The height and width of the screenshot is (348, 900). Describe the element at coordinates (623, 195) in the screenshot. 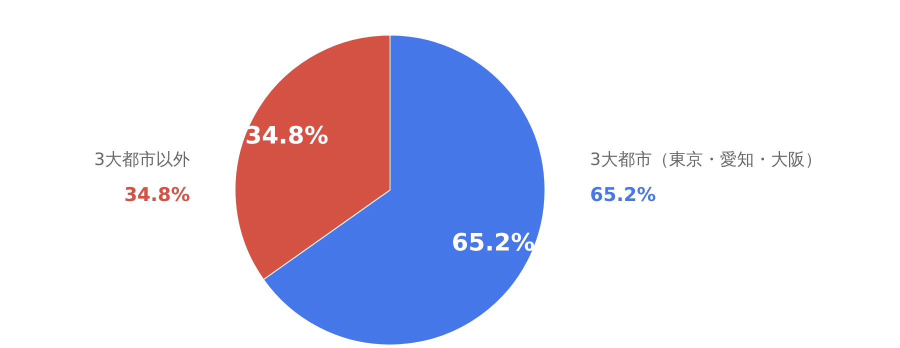

I see `text: 65.2%` at that location.